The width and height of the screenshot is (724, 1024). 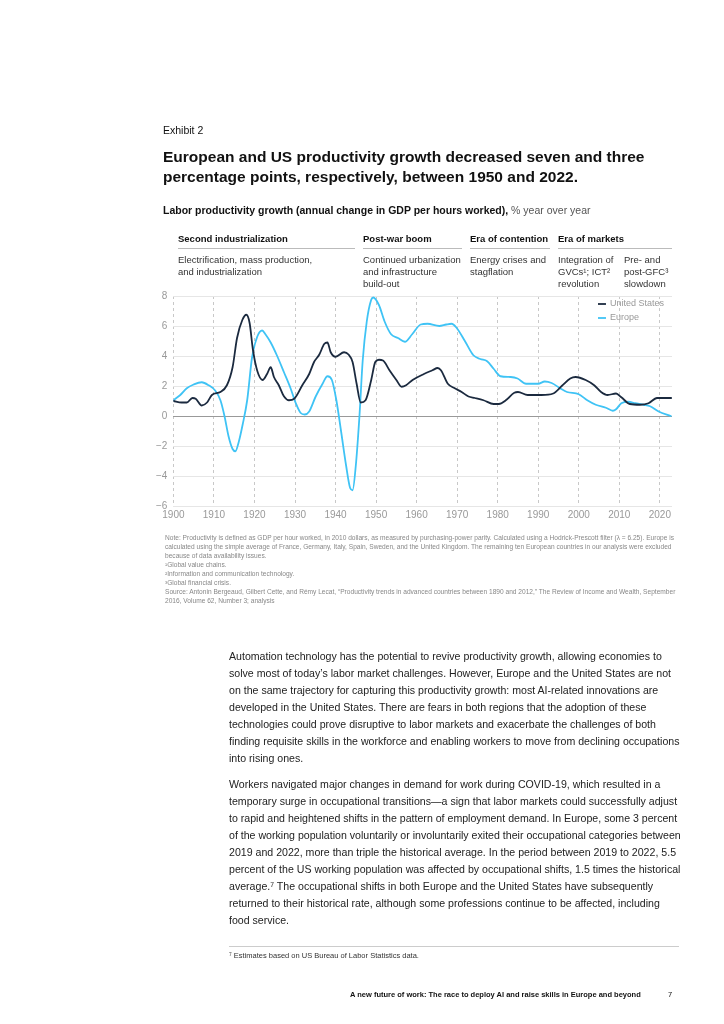 What do you see at coordinates (266, 241) in the screenshot?
I see `text: Second industrialization` at bounding box center [266, 241].